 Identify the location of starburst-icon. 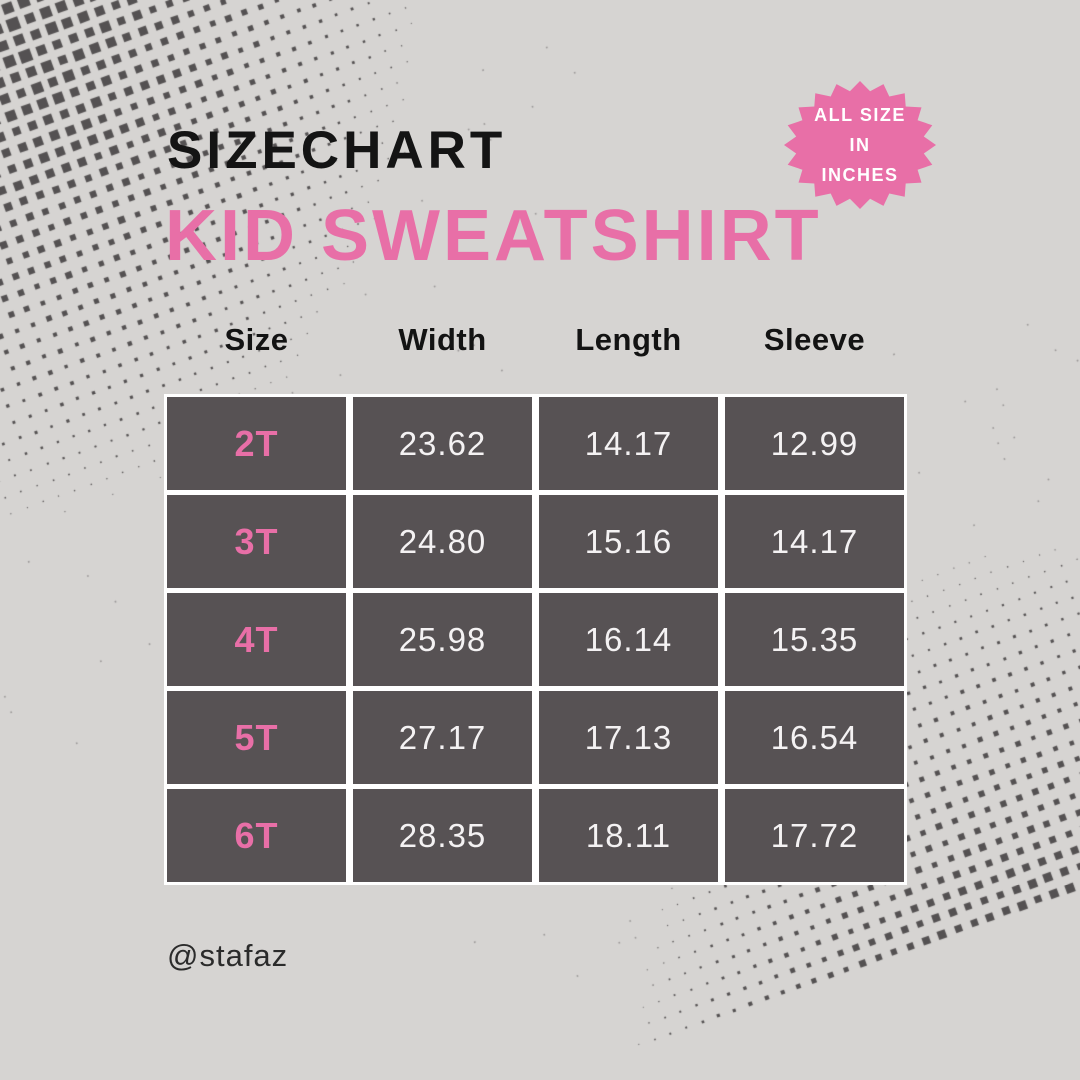
(860, 145).